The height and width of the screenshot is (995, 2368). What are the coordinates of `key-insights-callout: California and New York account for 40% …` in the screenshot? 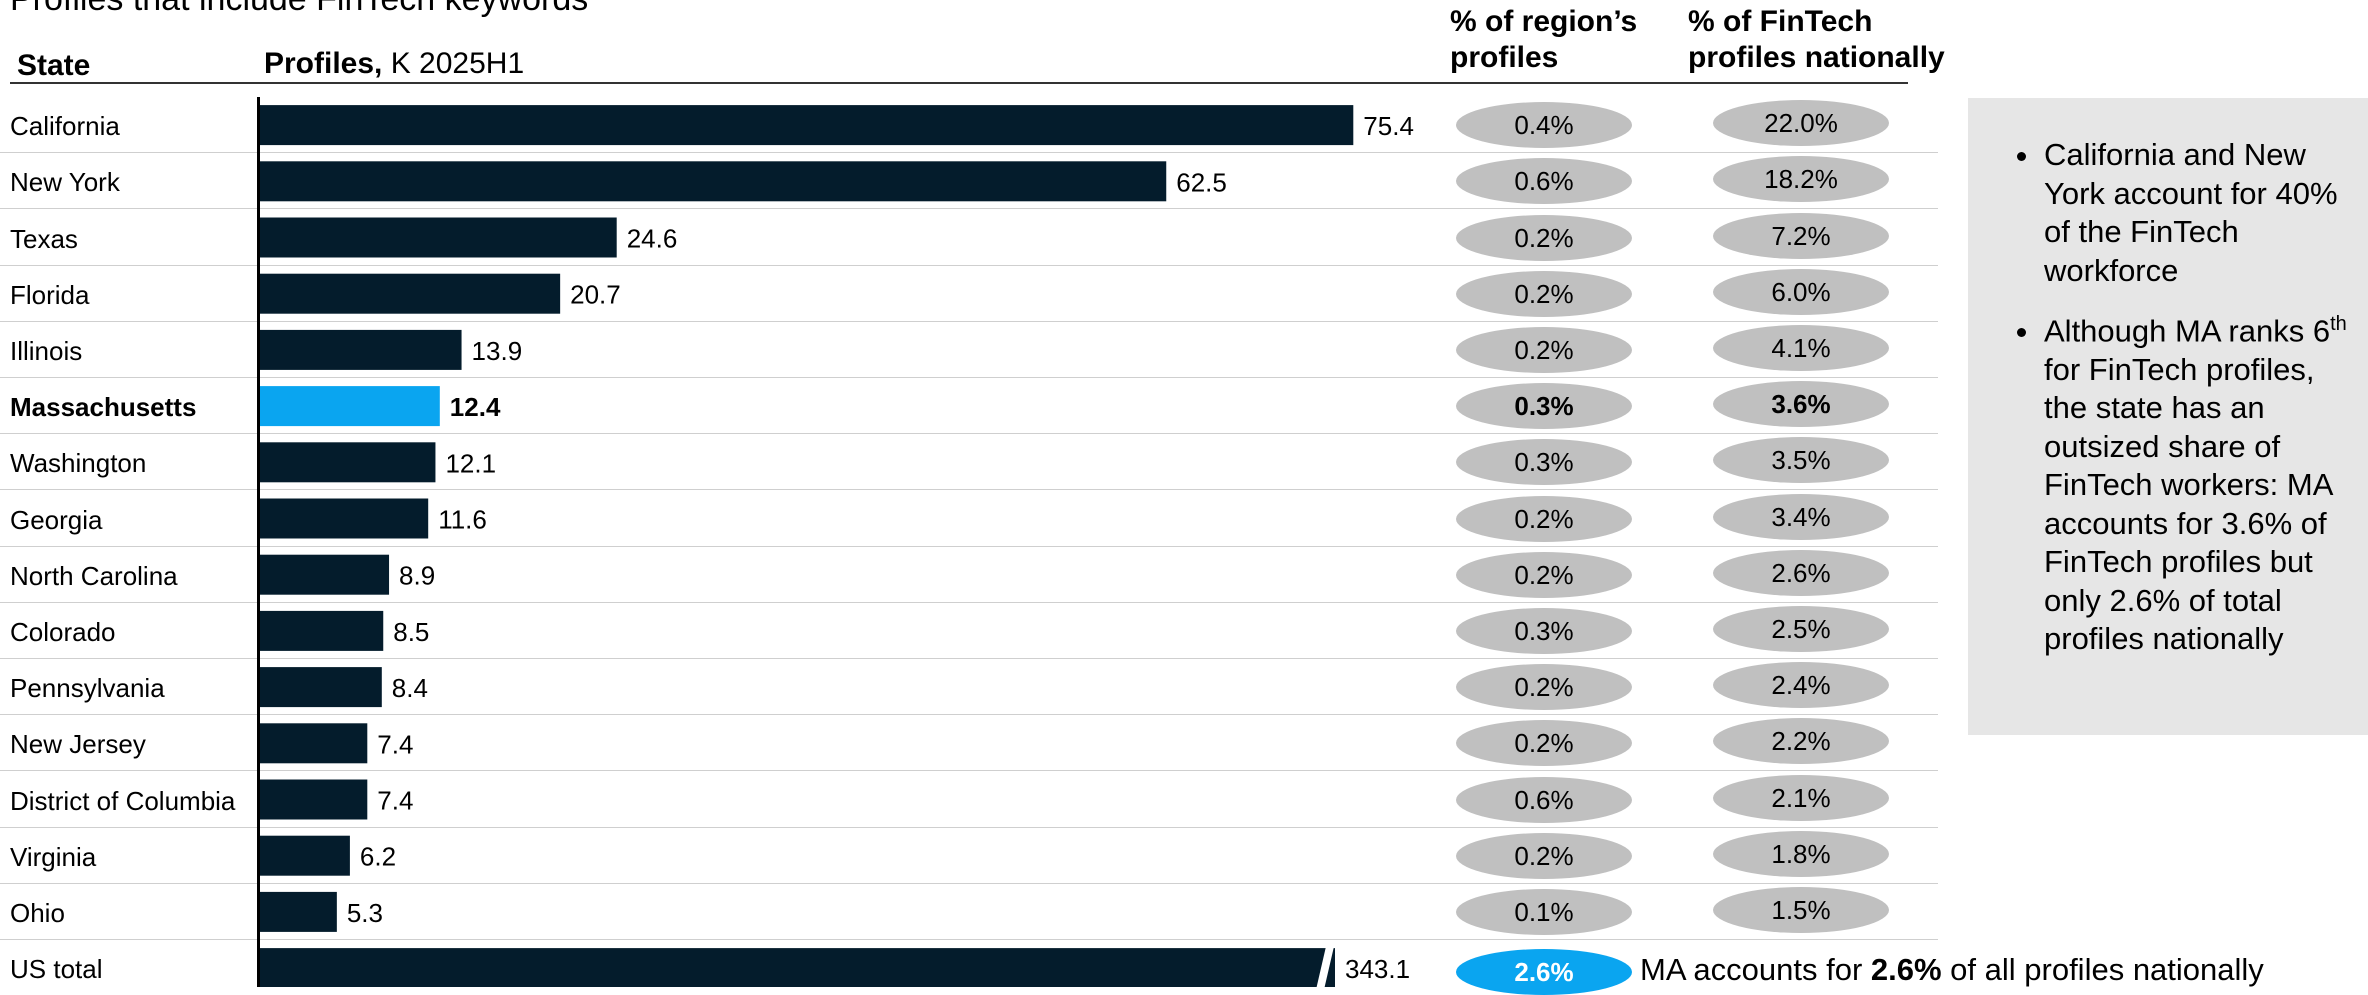 It's located at (2168, 416).